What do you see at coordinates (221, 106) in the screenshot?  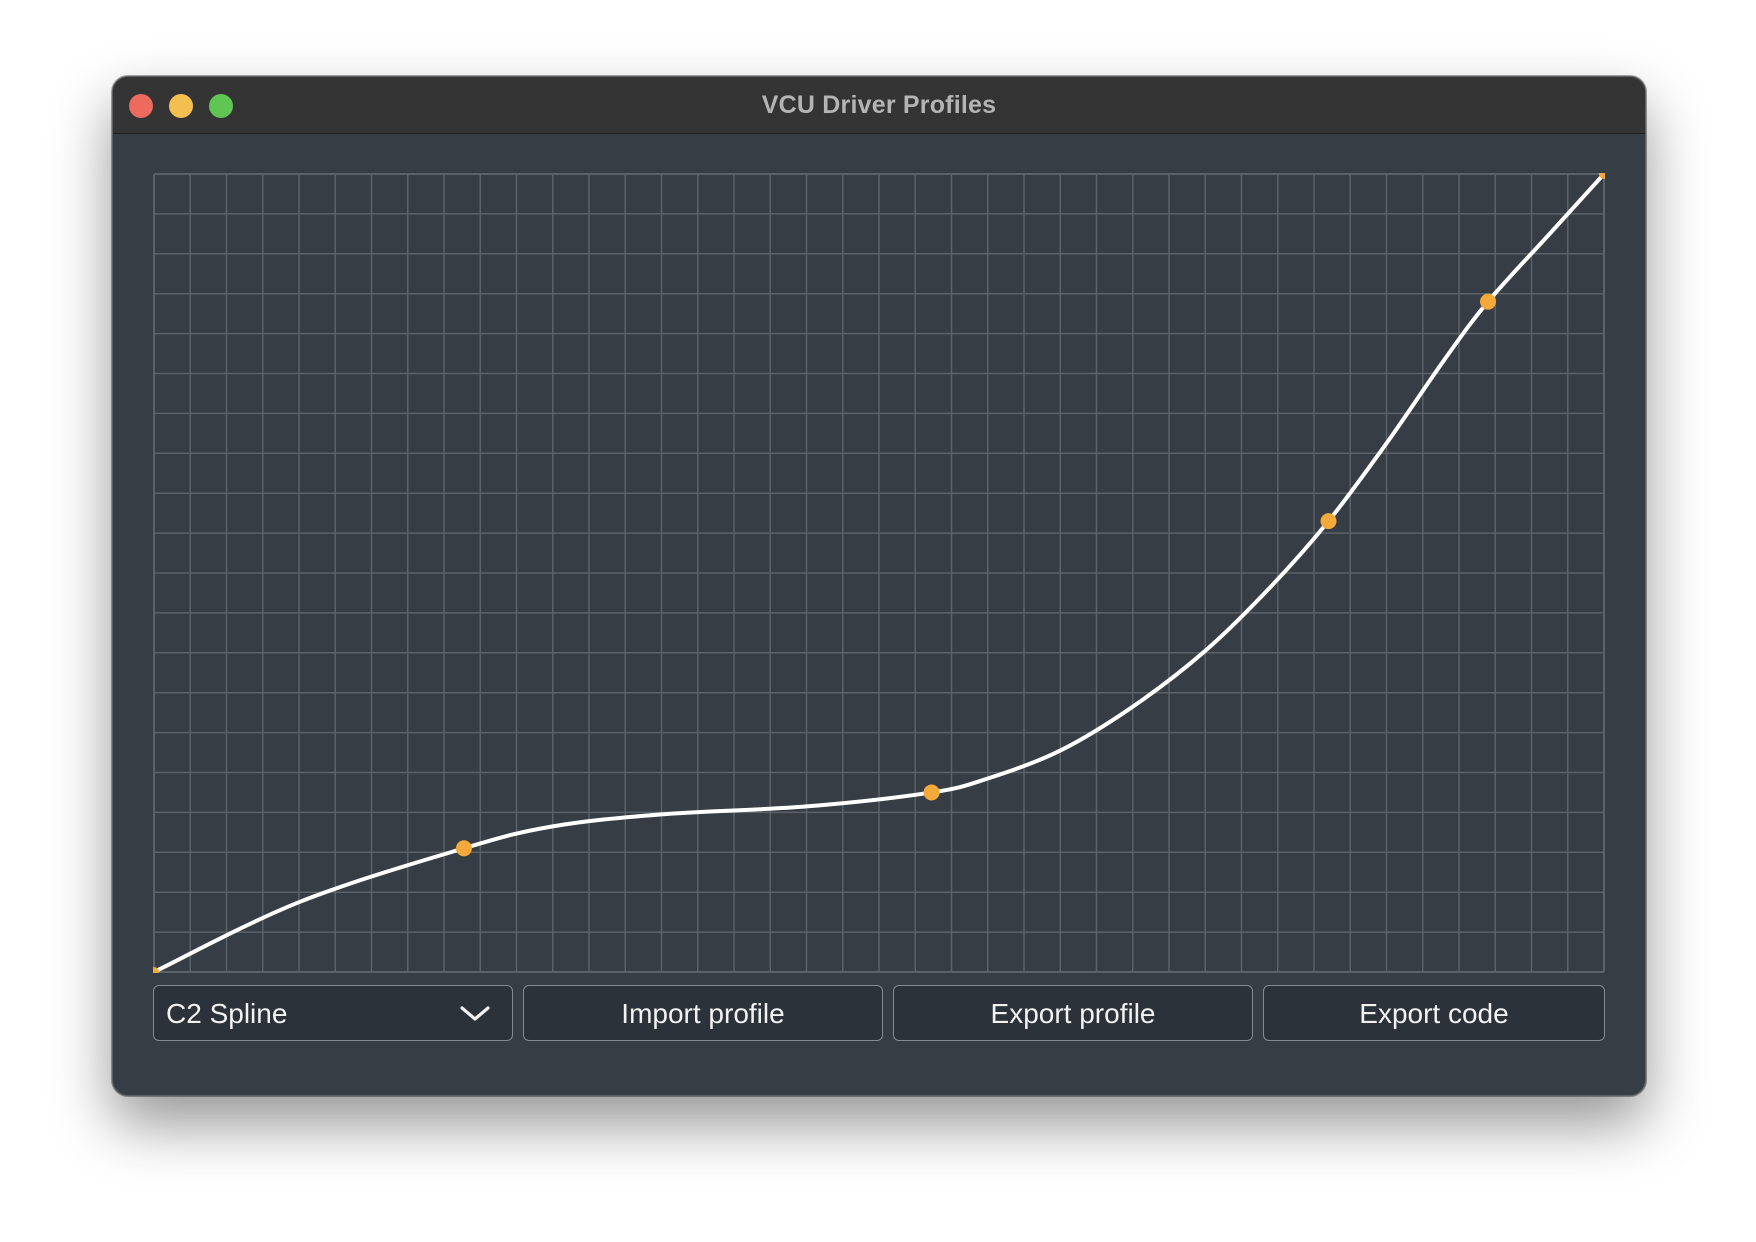 I see `zoom-window-button` at bounding box center [221, 106].